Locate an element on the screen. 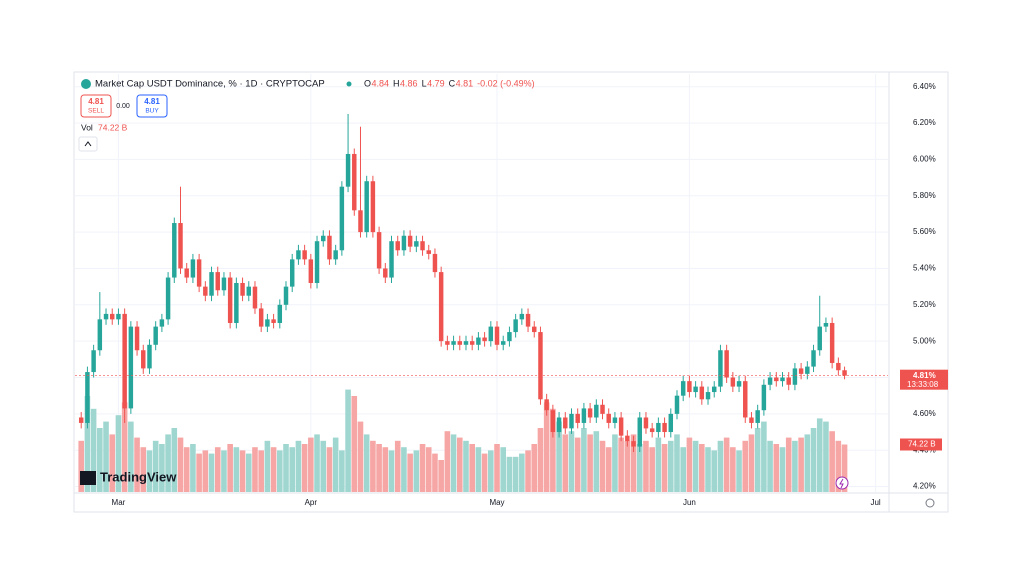 Image resolution: width=1024 pixels, height=576 pixels. alert-icon is located at coordinates (842, 483).